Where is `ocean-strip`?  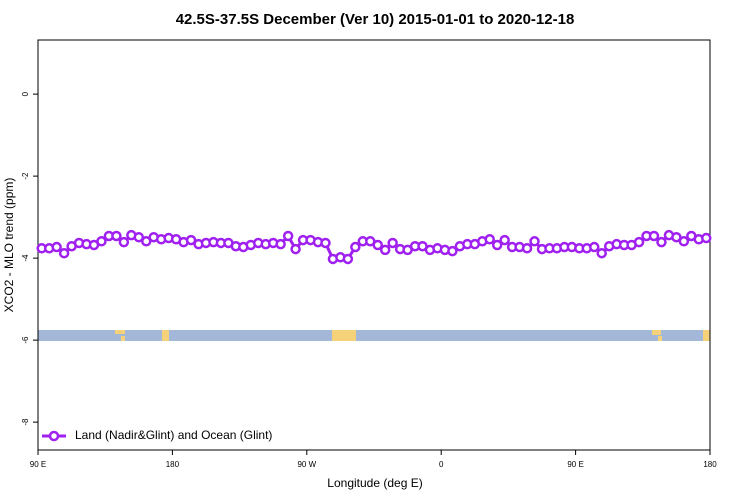
ocean-strip is located at coordinates (374, 335).